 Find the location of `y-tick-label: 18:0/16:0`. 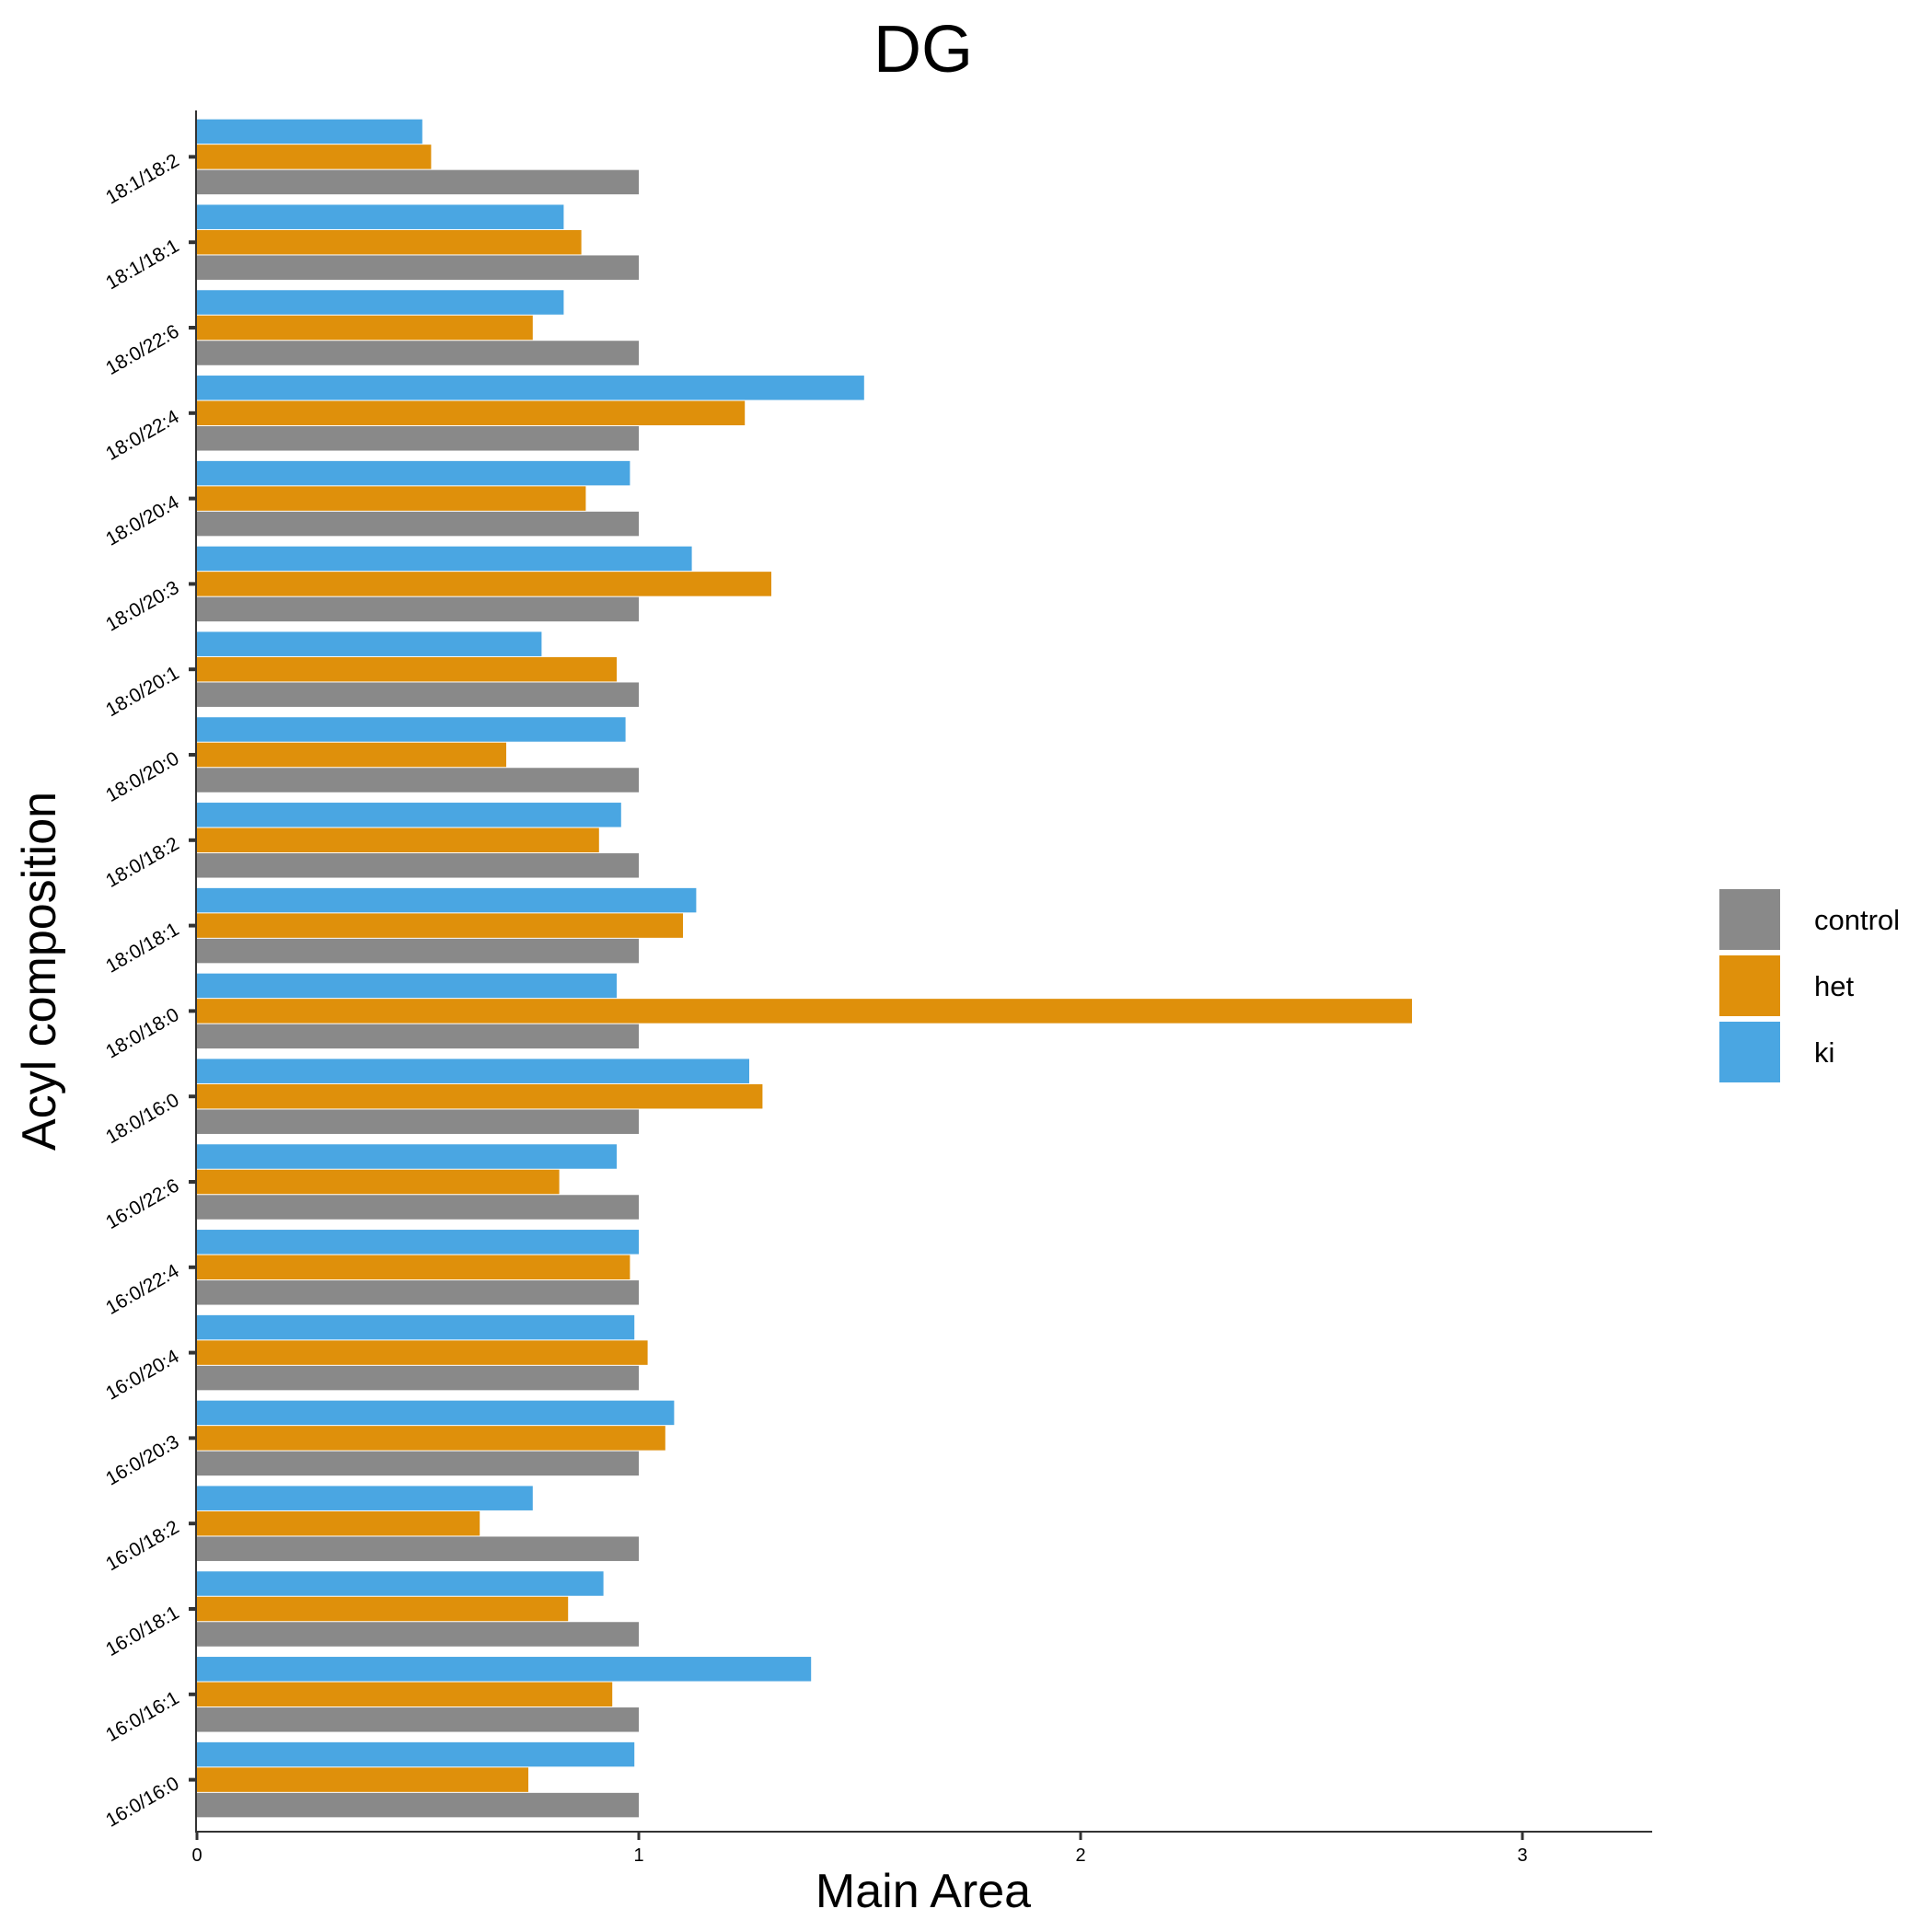

y-tick-label: 18:0/16:0 is located at coordinates (142, 1119).